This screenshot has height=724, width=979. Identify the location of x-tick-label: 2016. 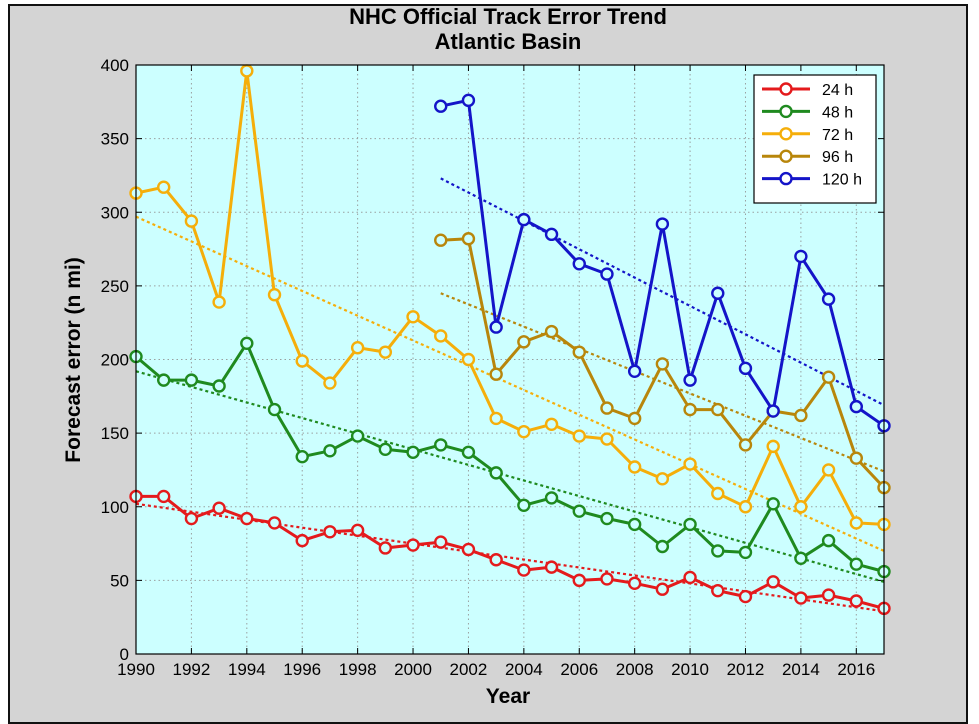
(856, 669).